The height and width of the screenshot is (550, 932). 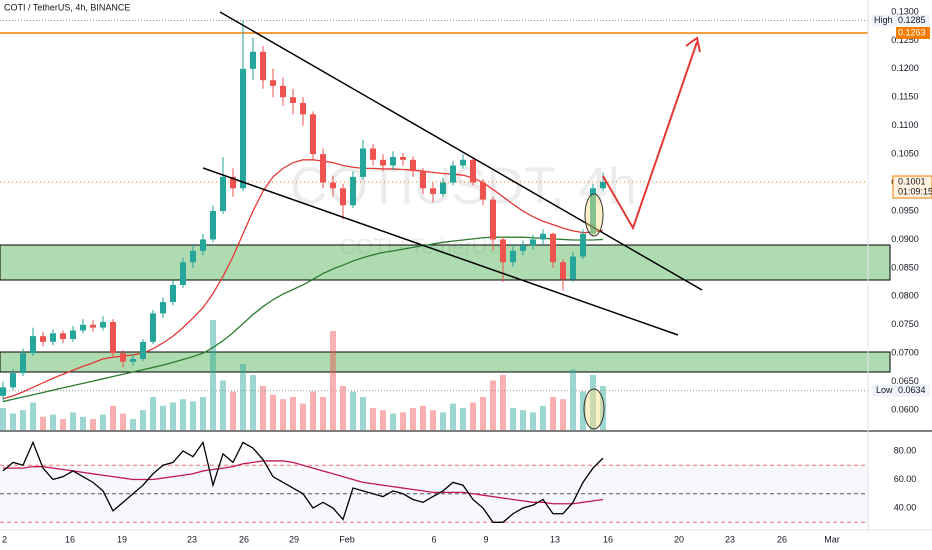 I want to click on high-box, so click(x=884, y=20).